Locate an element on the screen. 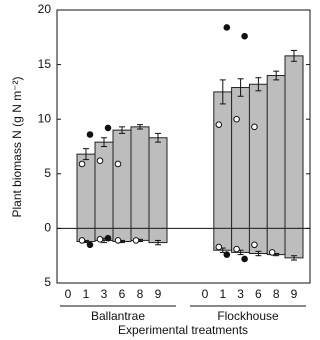 The width and height of the screenshot is (320, 340). y-tick-label: 10 is located at coordinates (45, 118).